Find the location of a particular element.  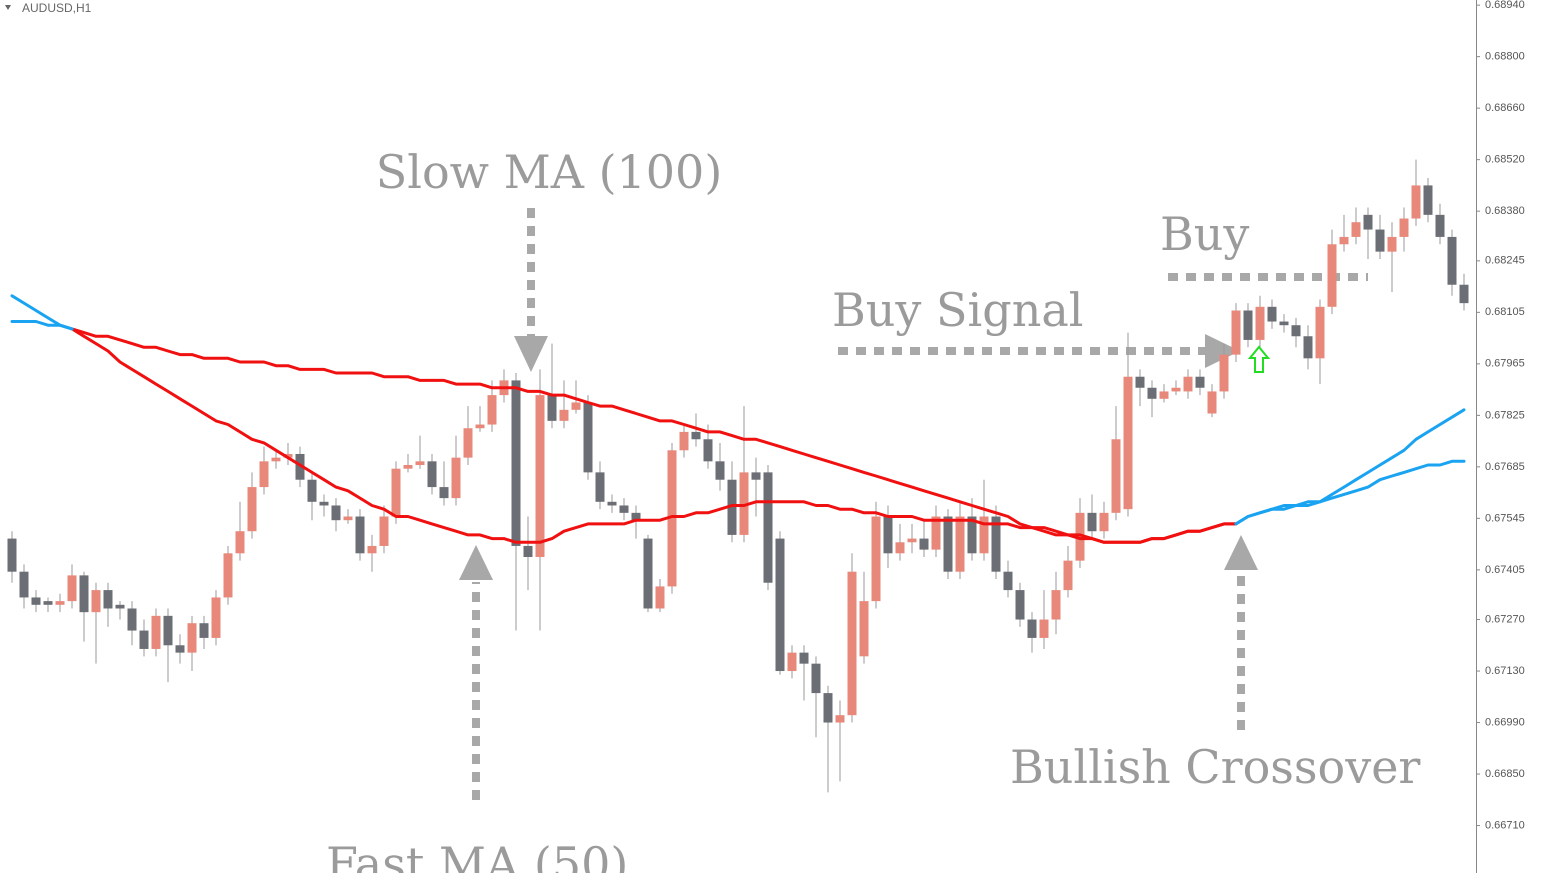

y-tick-label: 0.67405 is located at coordinates (1505, 570).